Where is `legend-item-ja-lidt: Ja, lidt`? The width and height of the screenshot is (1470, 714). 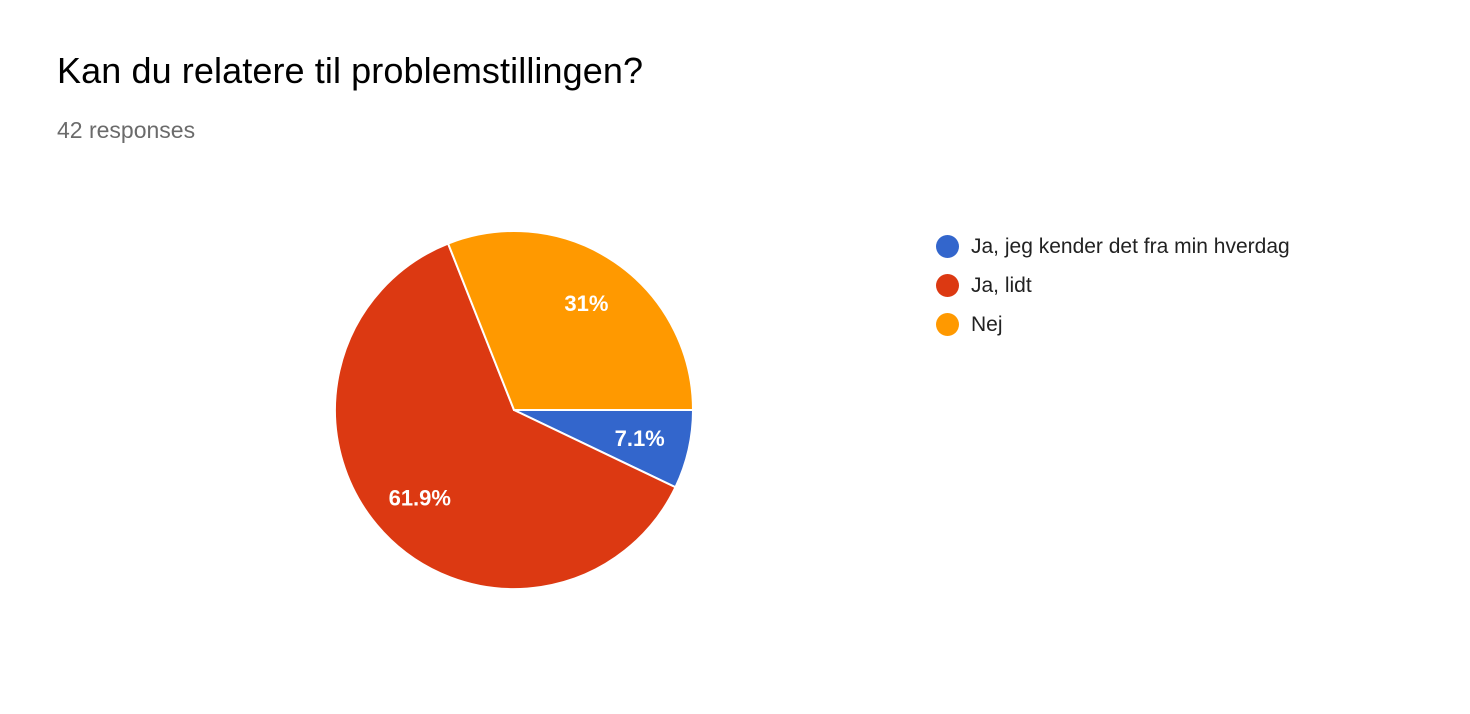 legend-item-ja-lidt: Ja, lidt is located at coordinates (1113, 285).